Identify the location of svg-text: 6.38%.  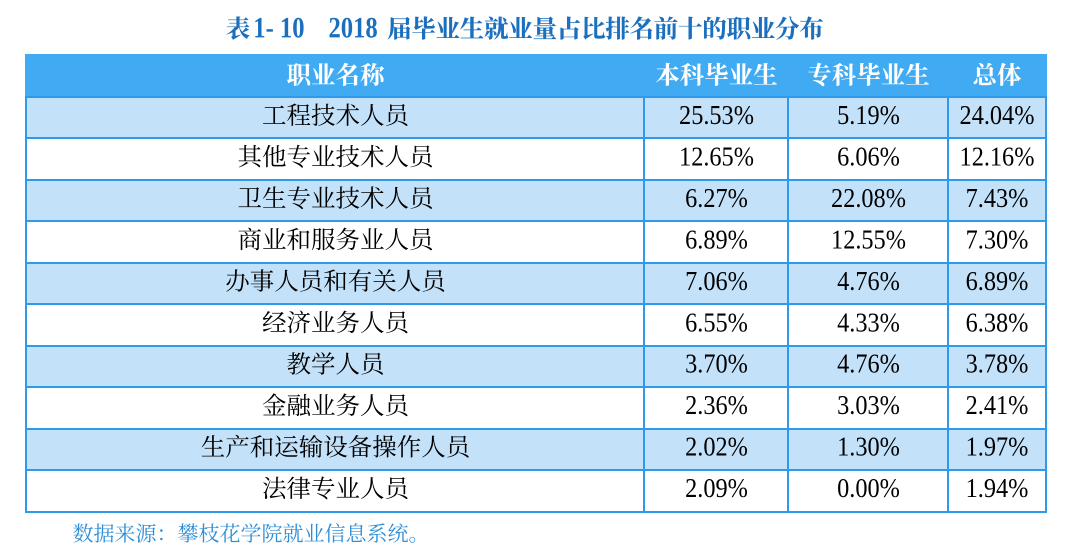
(997, 322).